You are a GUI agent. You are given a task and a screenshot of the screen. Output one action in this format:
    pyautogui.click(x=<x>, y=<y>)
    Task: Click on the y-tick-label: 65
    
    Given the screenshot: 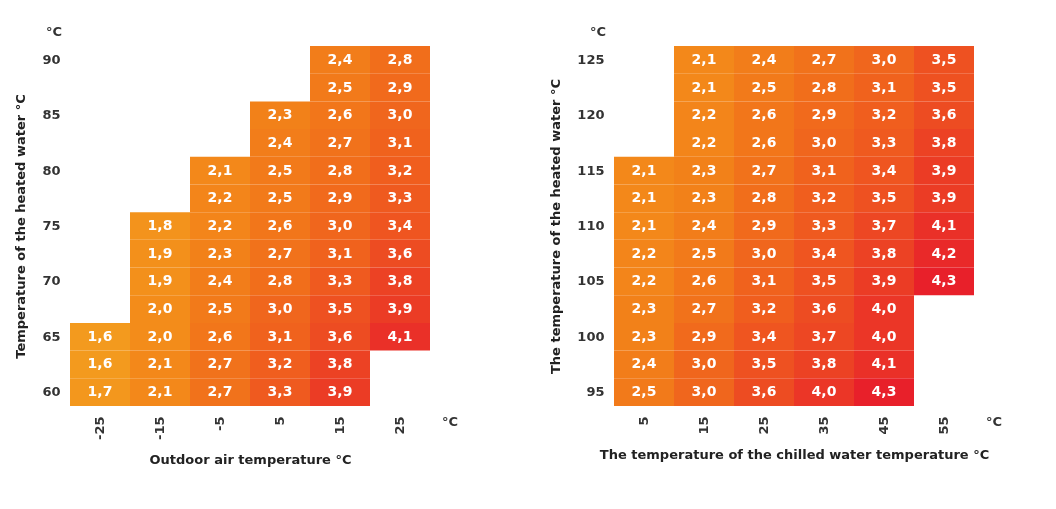 What is the action you would take?
    pyautogui.click(x=51, y=336)
    